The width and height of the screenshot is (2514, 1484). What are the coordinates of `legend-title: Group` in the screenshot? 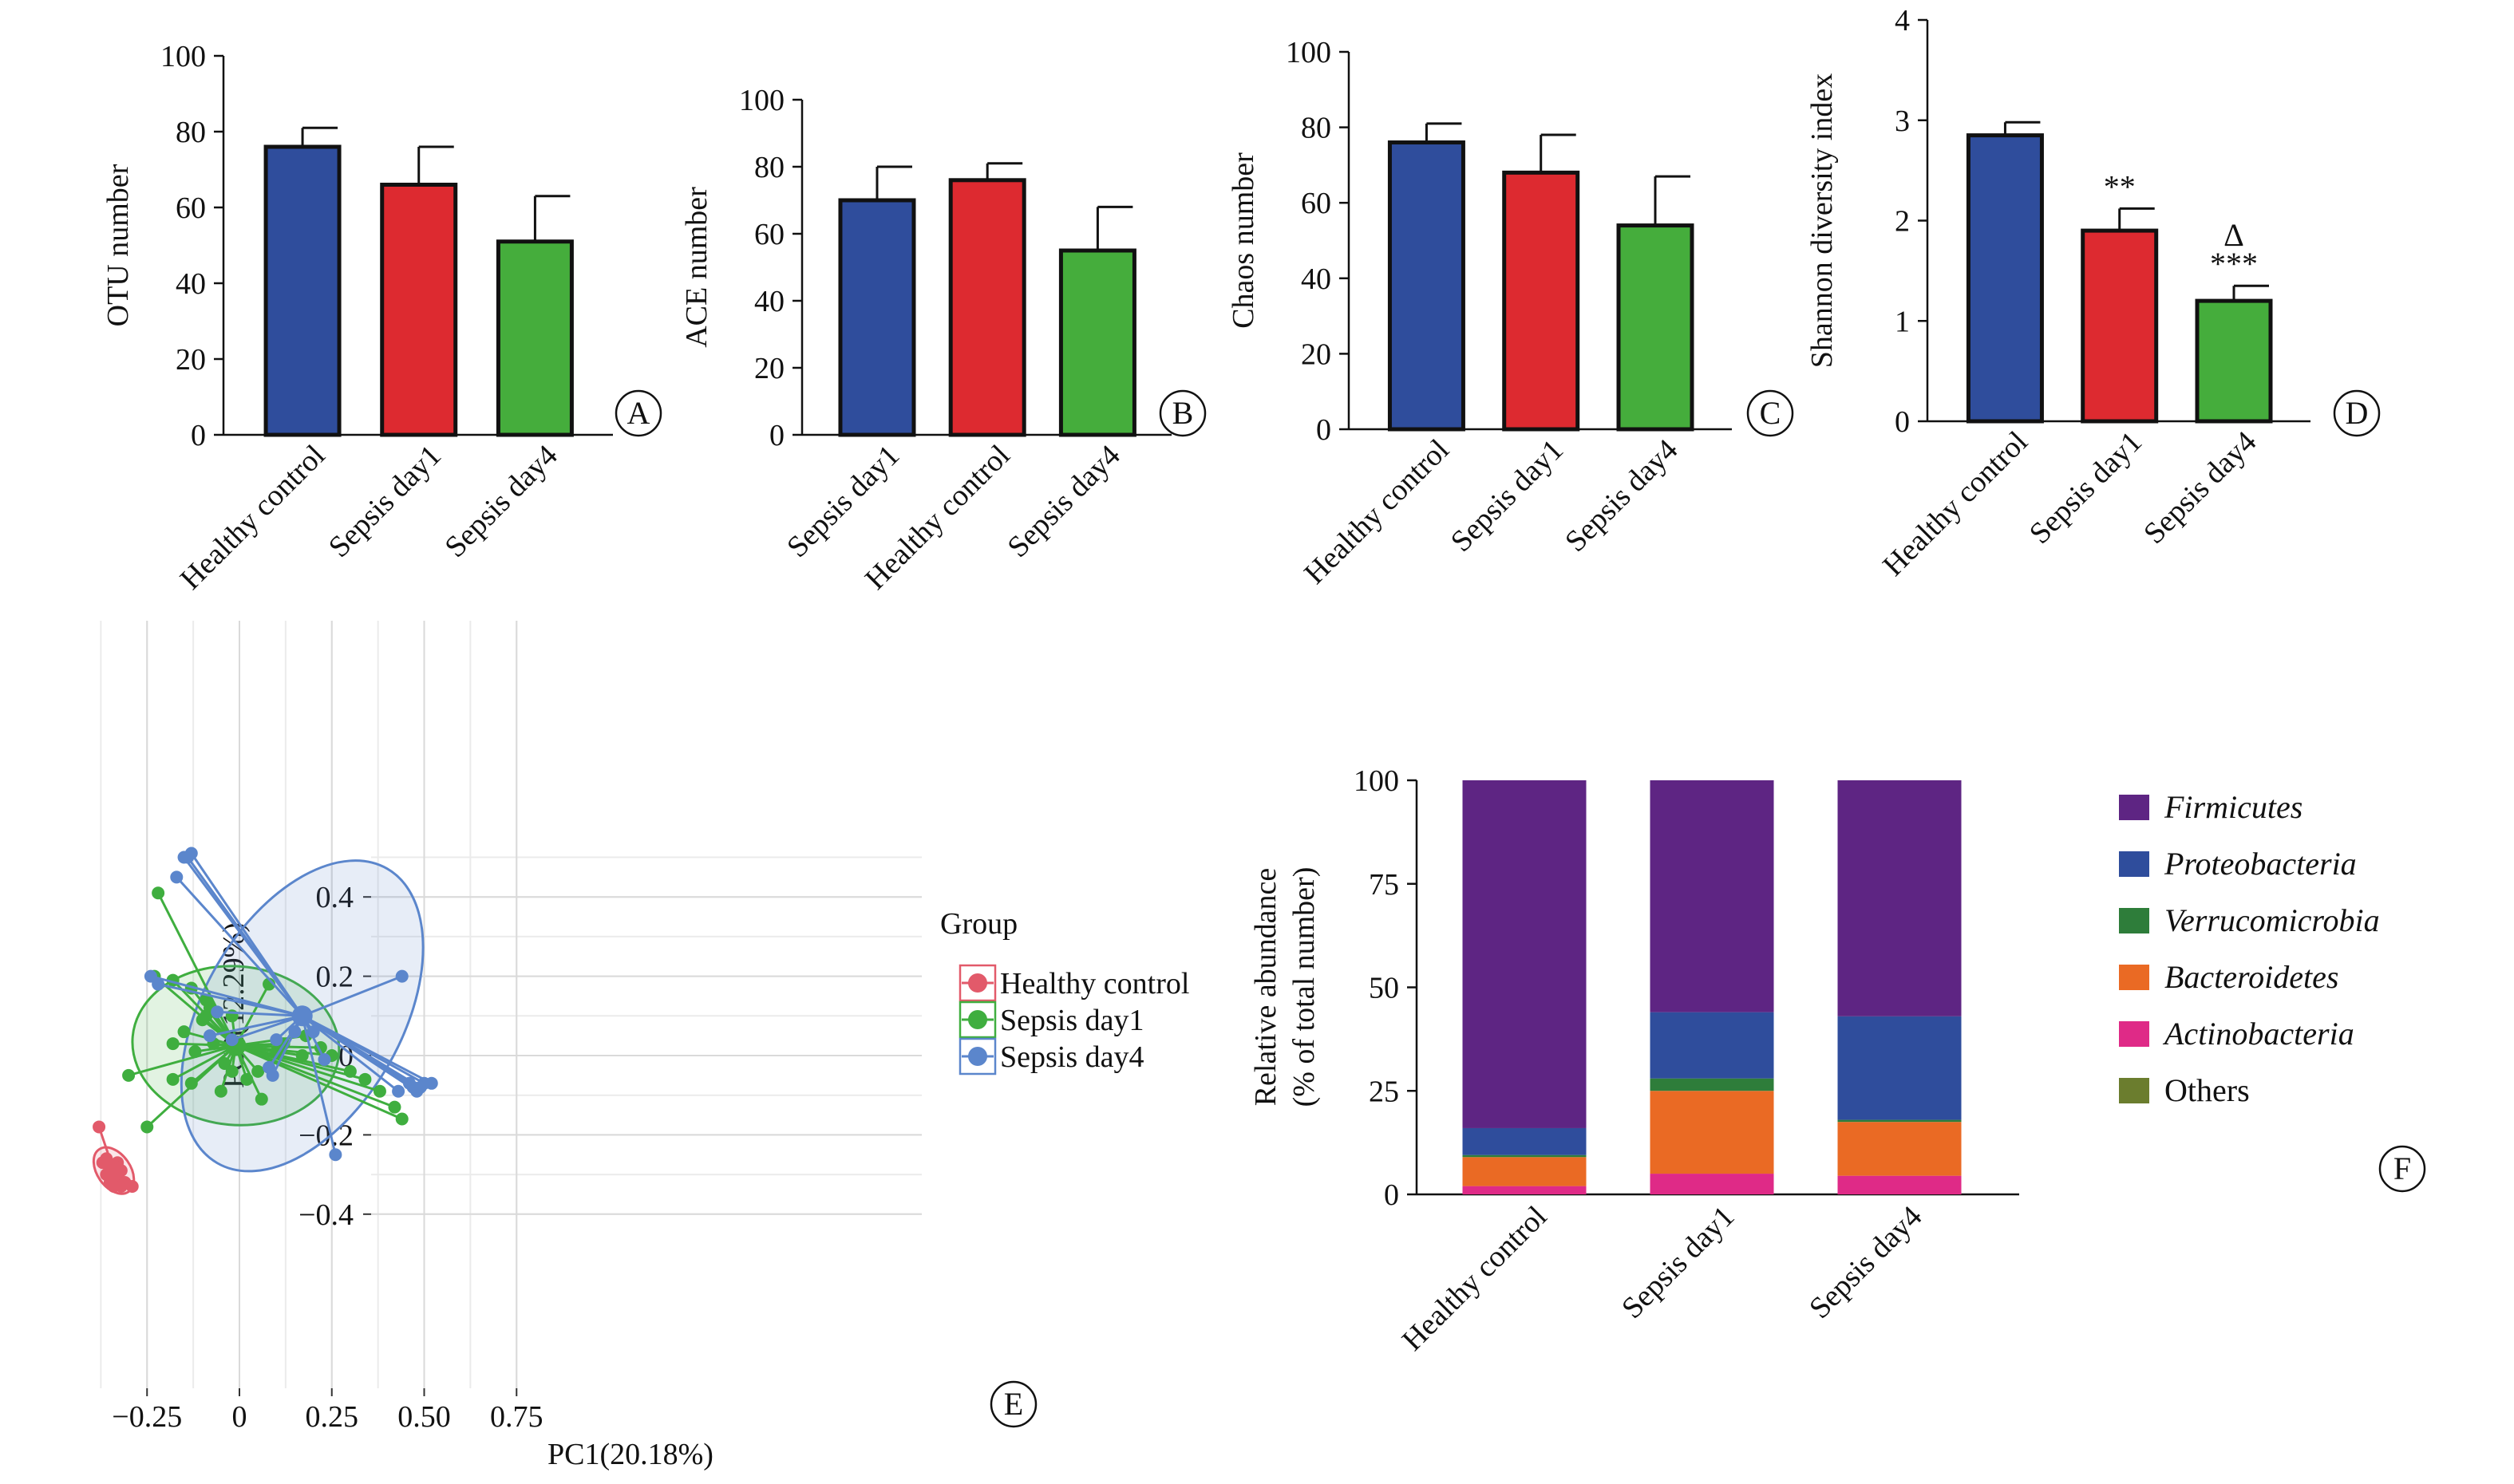 It's located at (979, 924).